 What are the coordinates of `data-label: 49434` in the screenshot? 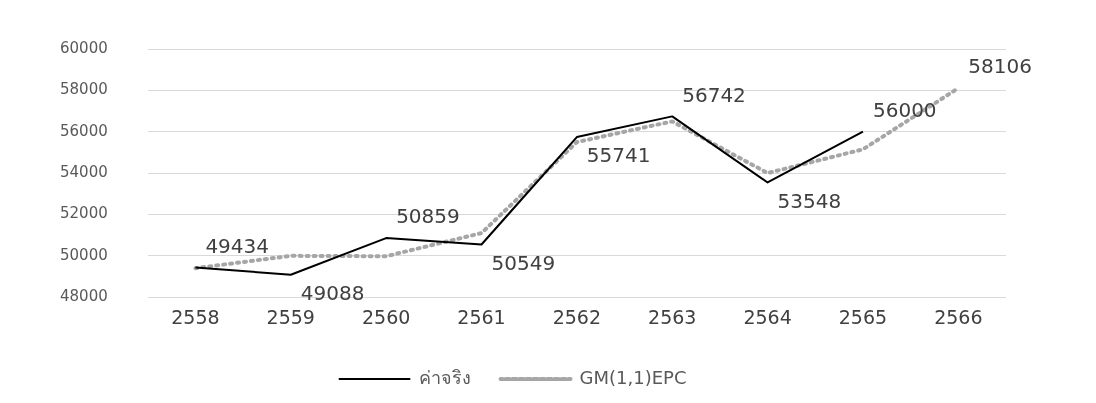 It's located at (237, 245).